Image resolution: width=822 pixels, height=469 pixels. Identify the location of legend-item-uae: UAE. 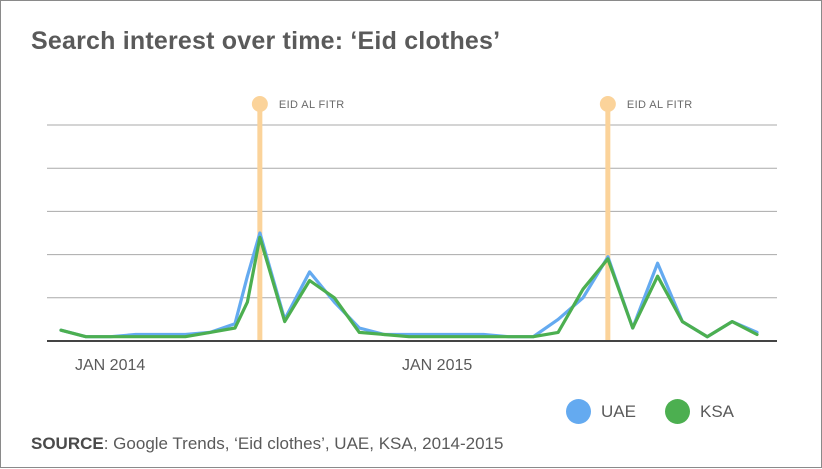
(601, 411).